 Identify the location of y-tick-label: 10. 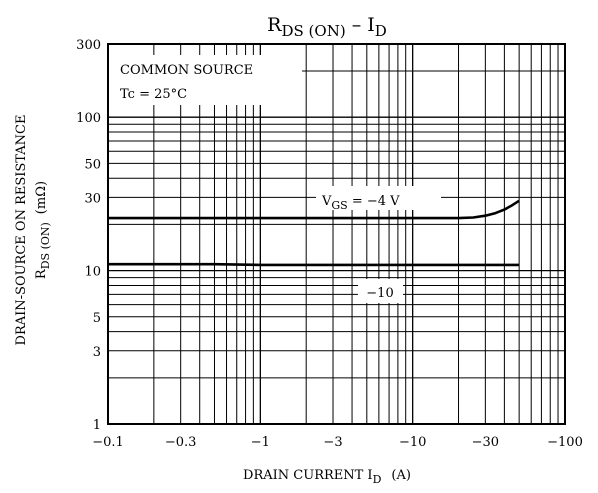
(92, 272).